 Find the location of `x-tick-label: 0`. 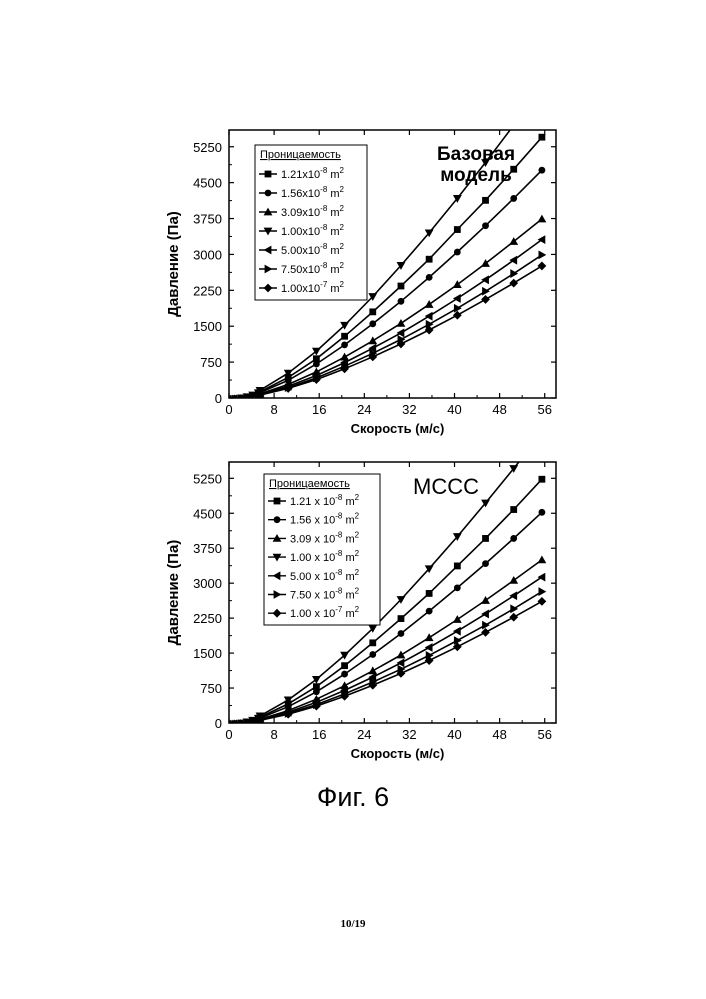

x-tick-label: 0 is located at coordinates (228, 409).